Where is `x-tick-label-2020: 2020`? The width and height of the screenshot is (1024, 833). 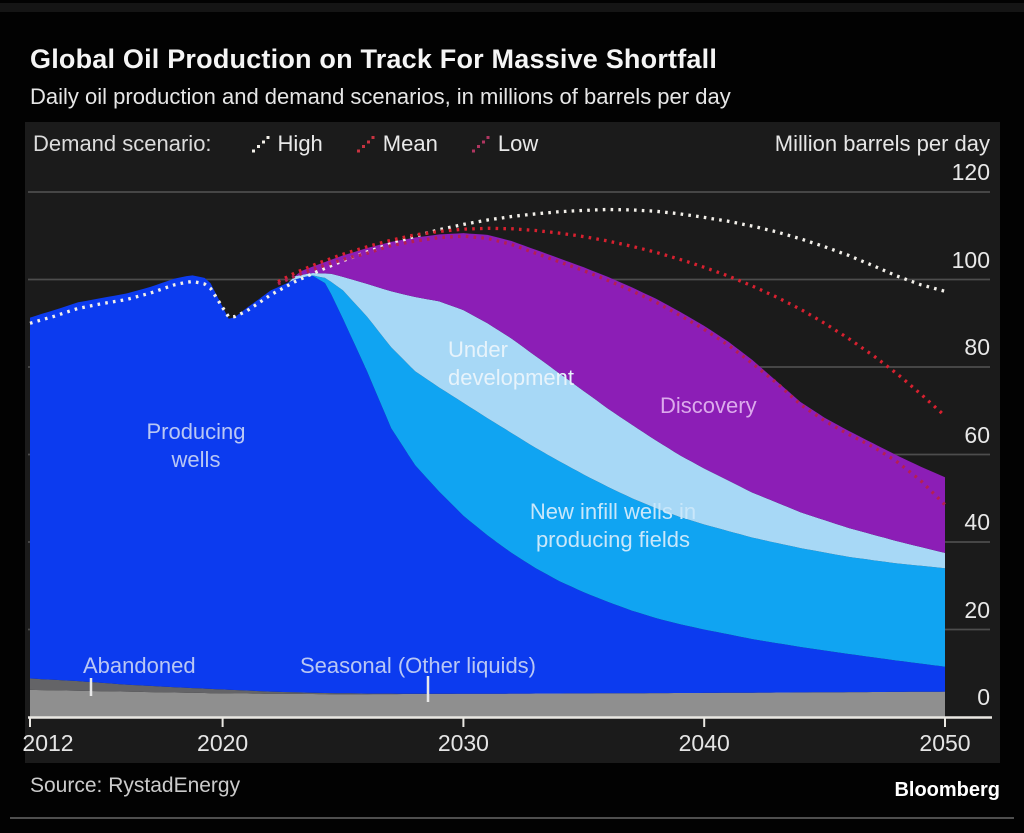 x-tick-label-2020: 2020 is located at coordinates (223, 743).